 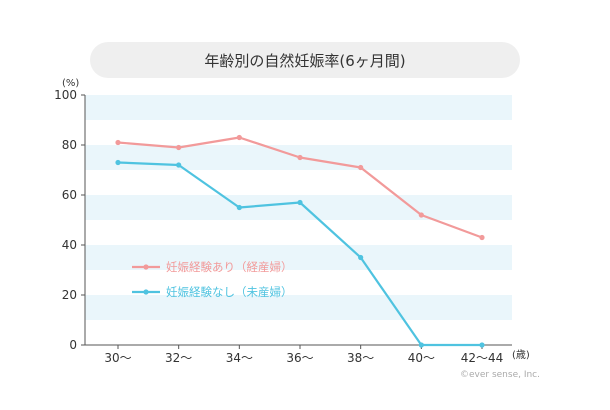 I want to click on x-tick-label: 30〜, so click(x=117, y=358).